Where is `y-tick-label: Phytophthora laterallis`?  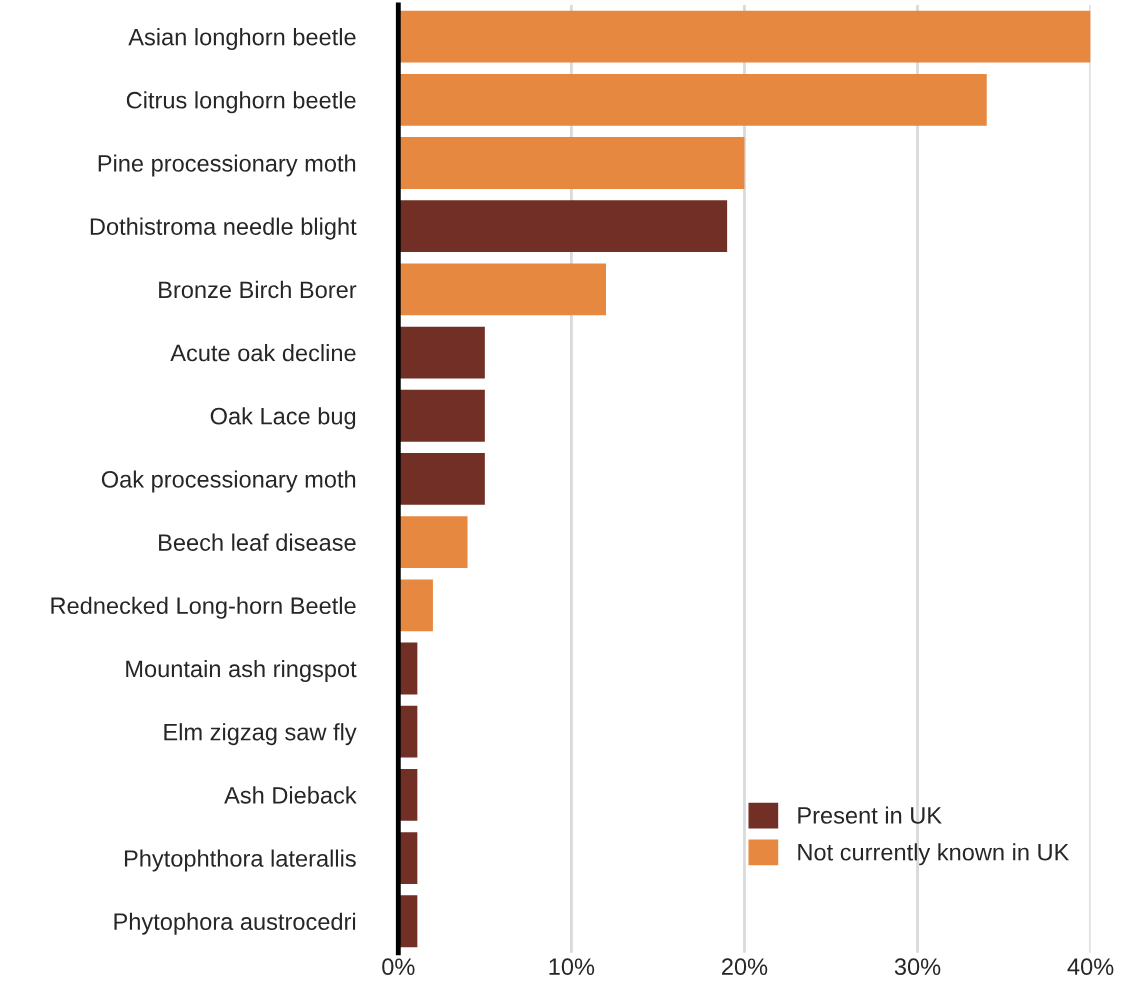 y-tick-label: Phytophthora laterallis is located at coordinates (240, 860).